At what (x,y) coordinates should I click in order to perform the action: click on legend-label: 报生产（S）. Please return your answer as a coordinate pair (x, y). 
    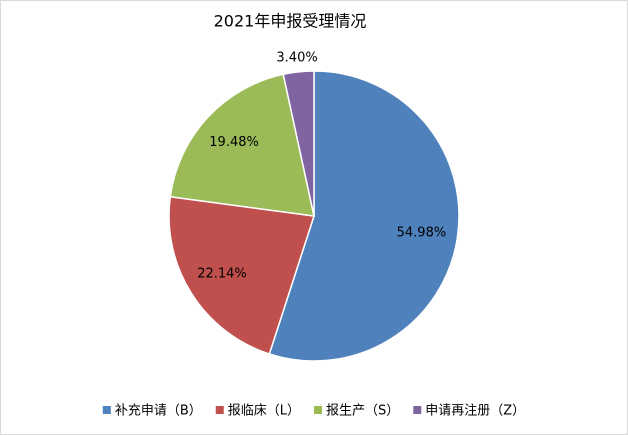
    Looking at the image, I should click on (362, 411).